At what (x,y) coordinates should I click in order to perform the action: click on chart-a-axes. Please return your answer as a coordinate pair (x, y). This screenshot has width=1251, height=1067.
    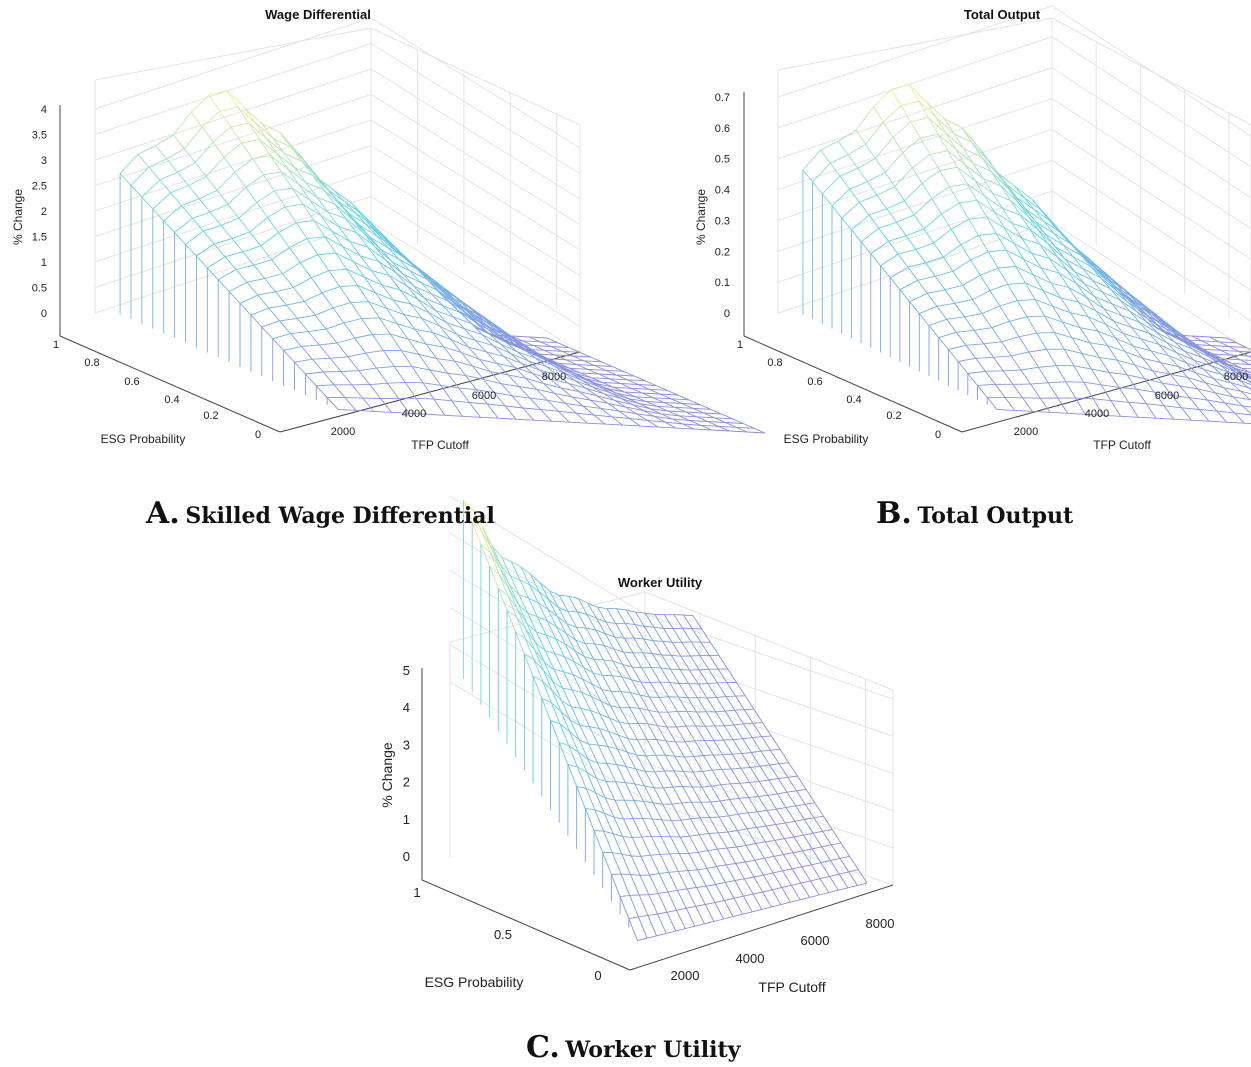
    Looking at the image, I should click on (320, 269).